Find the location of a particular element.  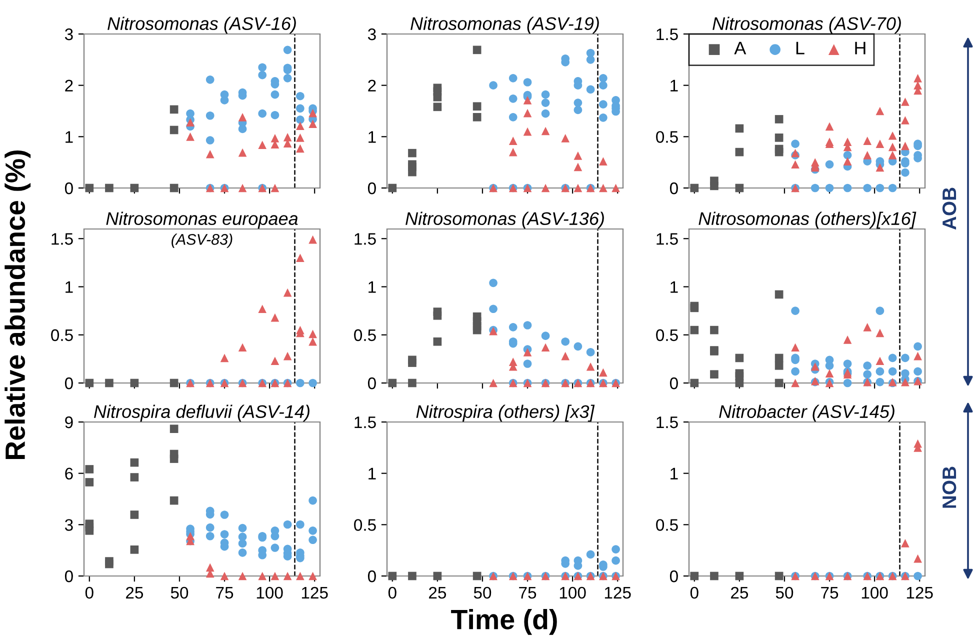

legend-label: A is located at coordinates (740, 48).